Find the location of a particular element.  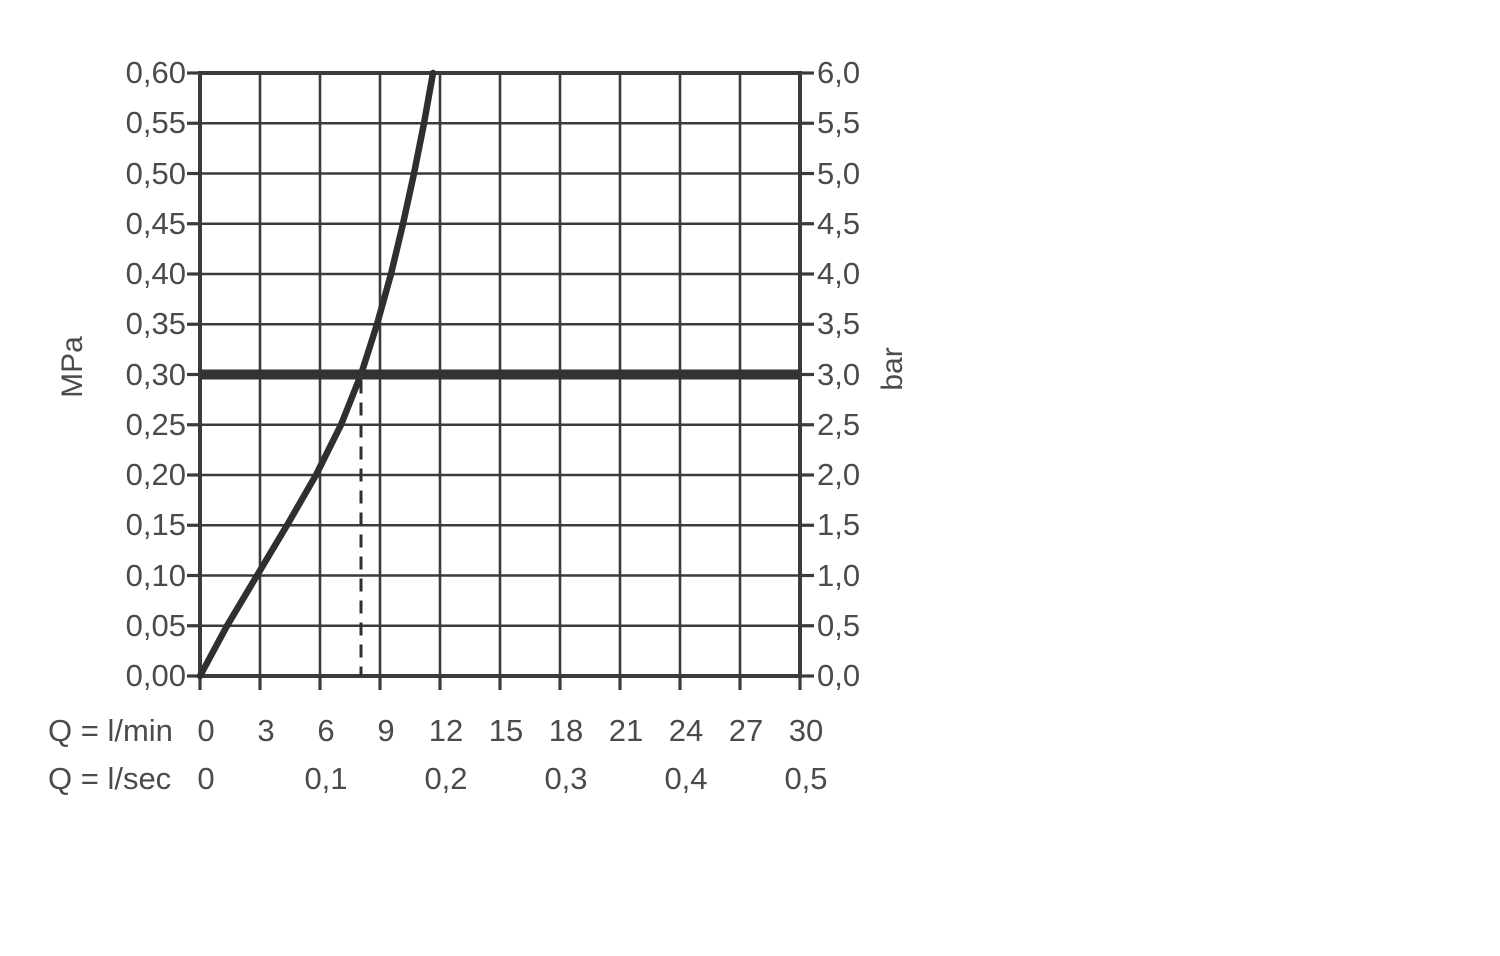

y-right-axis-title: bar is located at coordinates (892, 369).